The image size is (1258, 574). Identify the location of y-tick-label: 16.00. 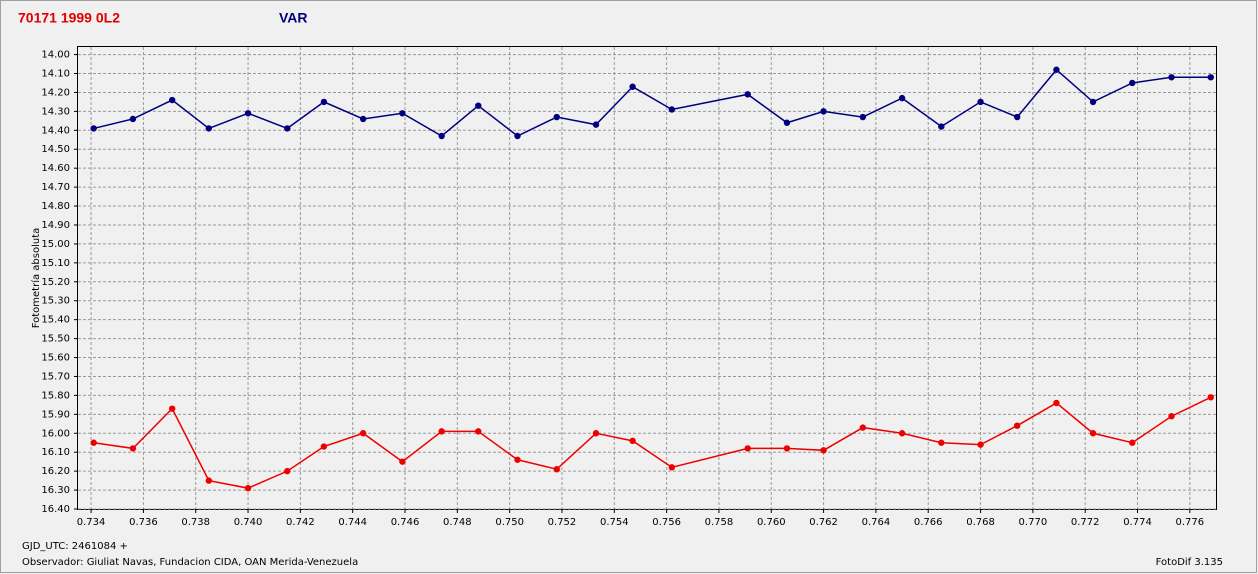
(55, 433).